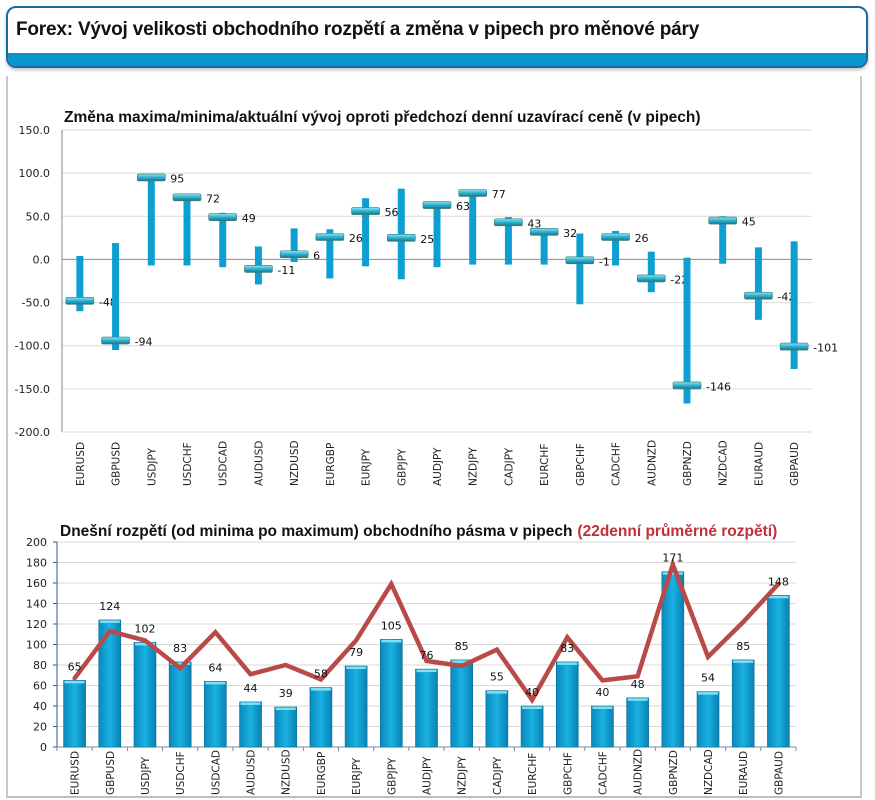  I want to click on range-bar-gbpaud, so click(778, 671).